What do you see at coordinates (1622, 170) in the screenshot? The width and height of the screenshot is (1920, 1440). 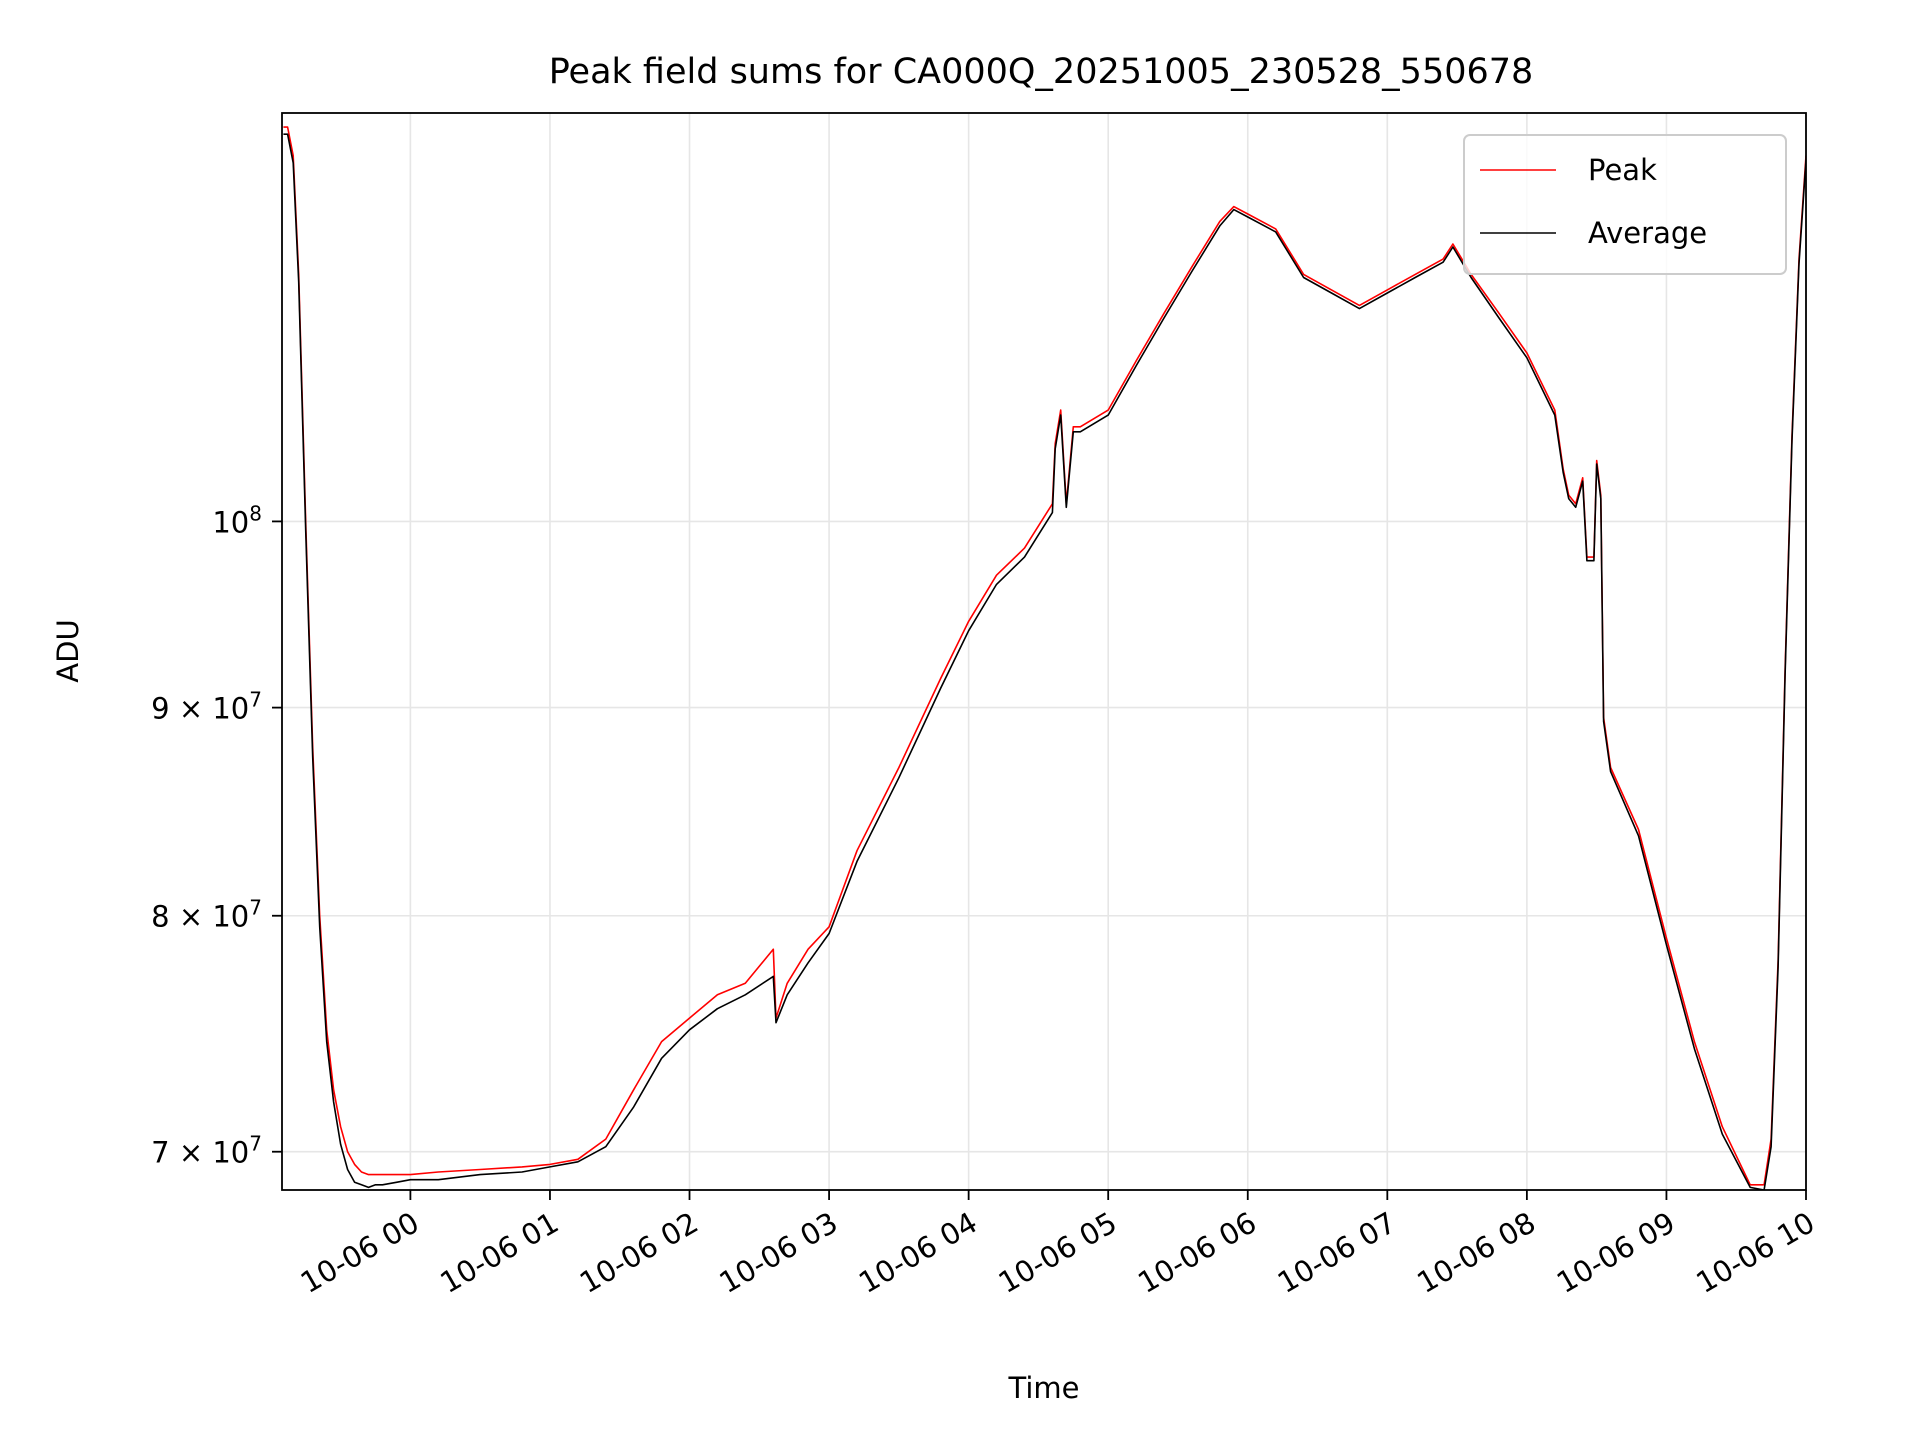 I see `legend-label-peak: Peak` at bounding box center [1622, 170].